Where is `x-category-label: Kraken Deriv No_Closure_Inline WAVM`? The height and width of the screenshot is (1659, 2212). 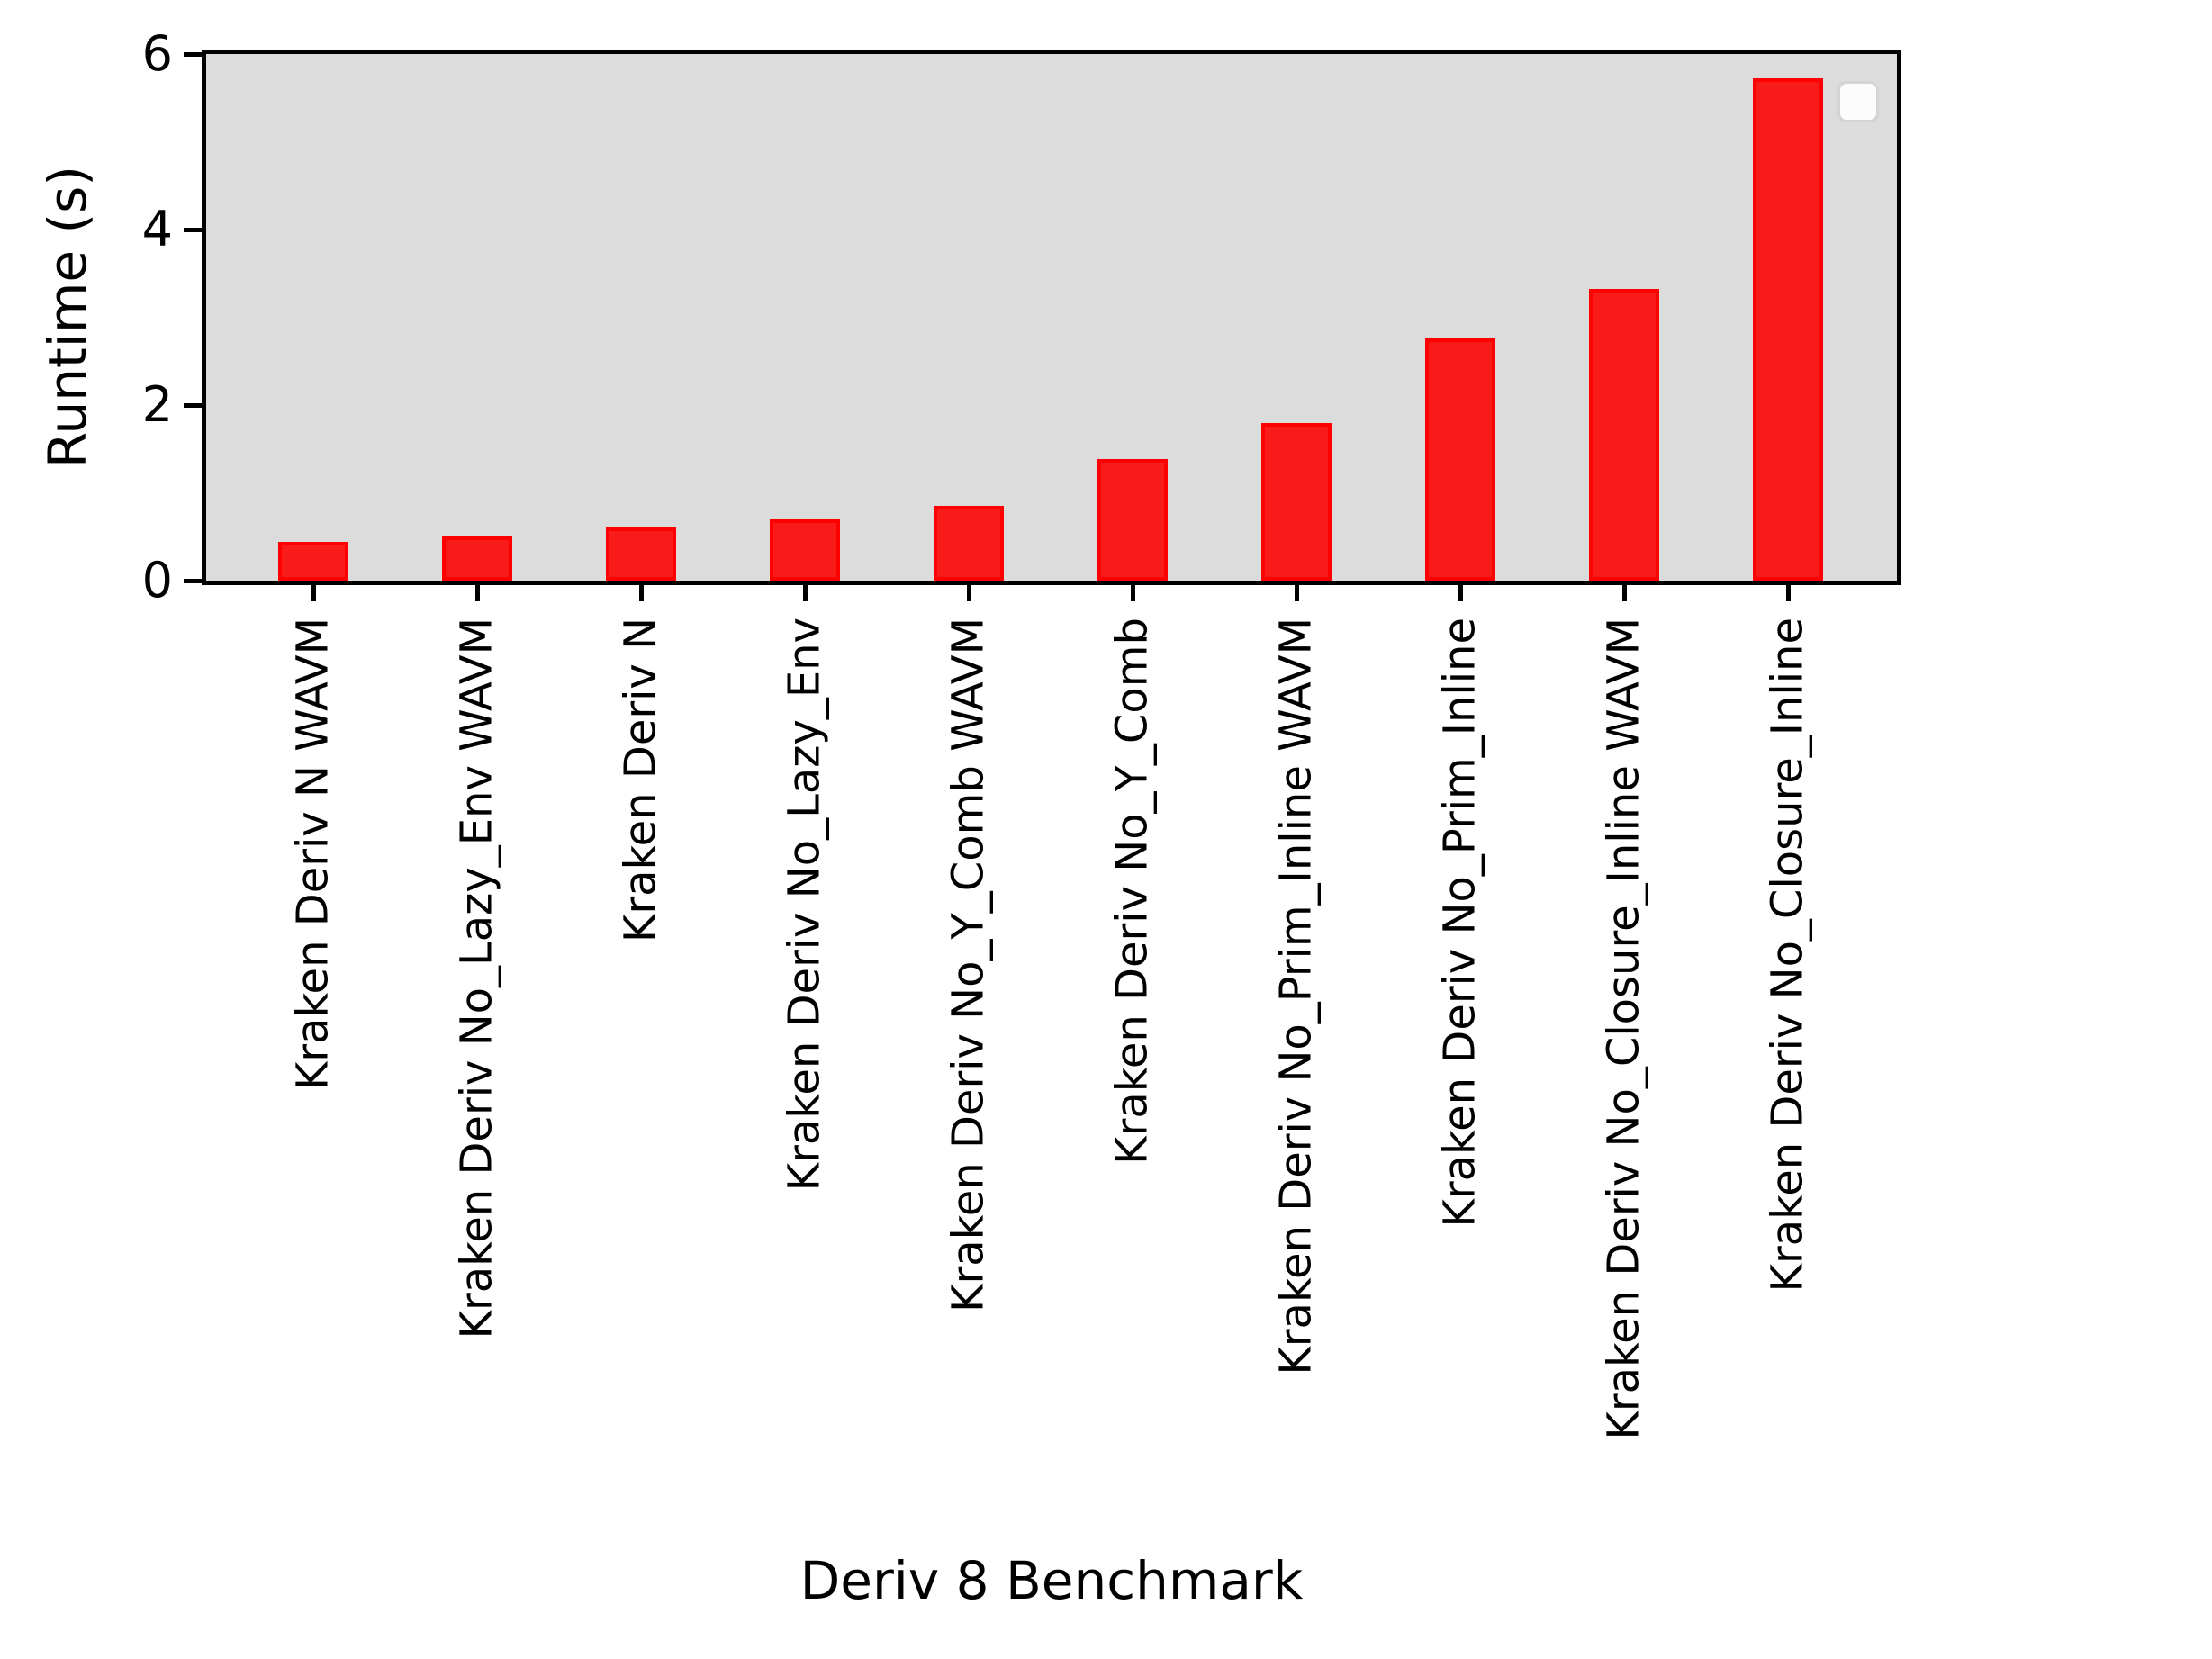
x-category-label: Kraken Deriv No_Closure_Inline WAVM is located at coordinates (1623, 1029).